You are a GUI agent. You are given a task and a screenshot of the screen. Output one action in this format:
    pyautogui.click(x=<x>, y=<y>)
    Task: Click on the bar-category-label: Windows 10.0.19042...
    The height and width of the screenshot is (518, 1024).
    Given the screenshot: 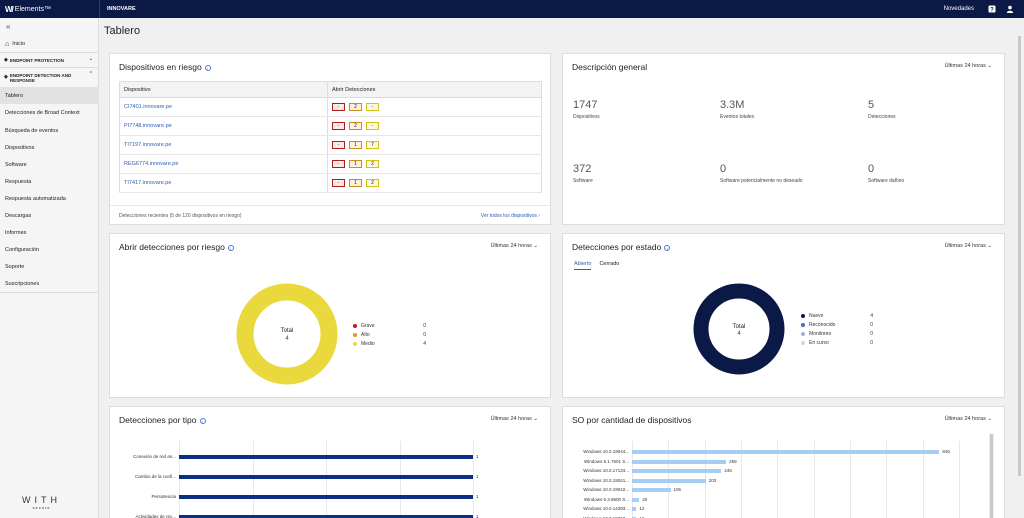 What is the action you would take?
    pyautogui.click(x=606, y=489)
    